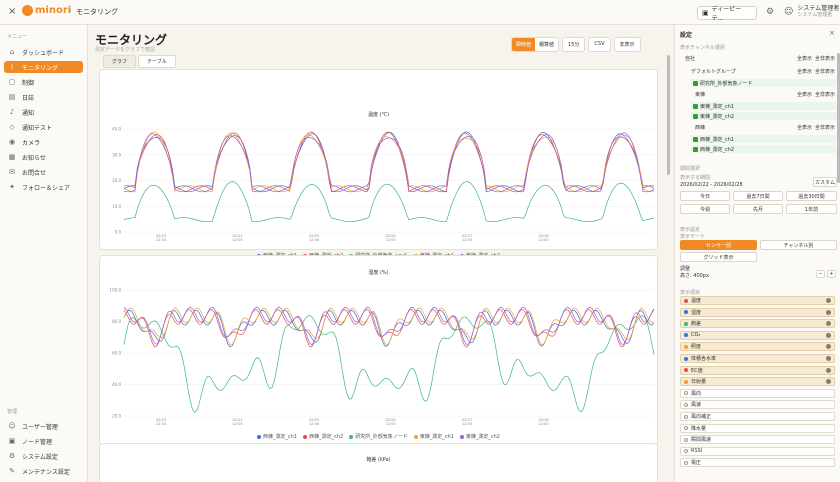 This screenshot has height=482, width=840. I want to click on legend-item: 研究所_外部気象ノード, so click(378, 436).